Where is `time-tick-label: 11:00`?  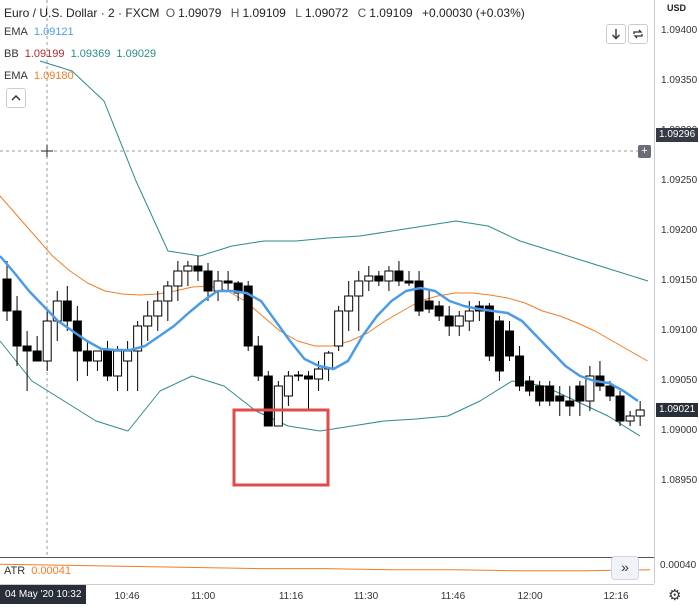 time-tick-label: 11:00 is located at coordinates (203, 596).